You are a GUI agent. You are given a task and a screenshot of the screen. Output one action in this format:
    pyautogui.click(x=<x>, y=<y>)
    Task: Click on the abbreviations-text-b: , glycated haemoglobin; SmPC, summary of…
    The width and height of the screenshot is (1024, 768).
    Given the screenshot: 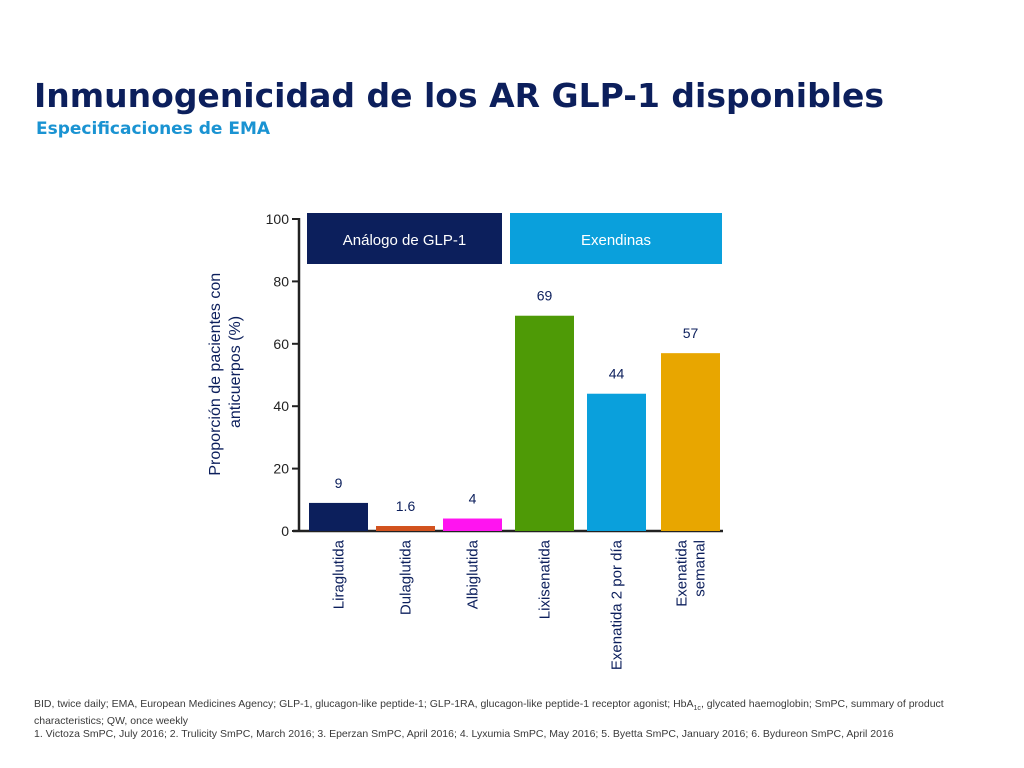 What is the action you would take?
    pyautogui.click(x=489, y=713)
    